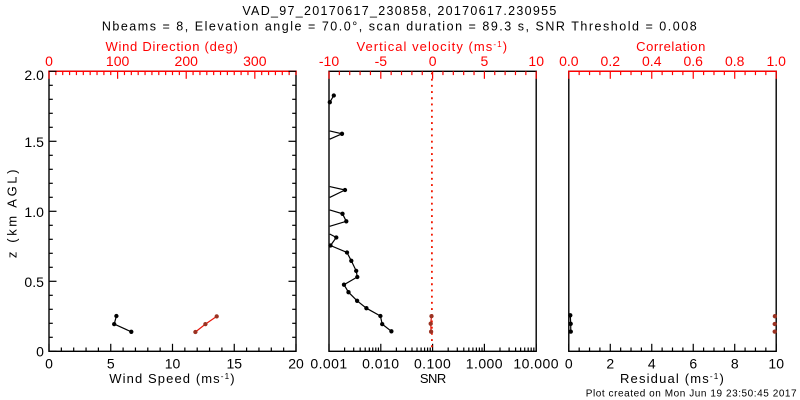 This screenshot has width=800, height=400. What do you see at coordinates (735, 363) in the screenshot?
I see `svg-text: 8` at bounding box center [735, 363].